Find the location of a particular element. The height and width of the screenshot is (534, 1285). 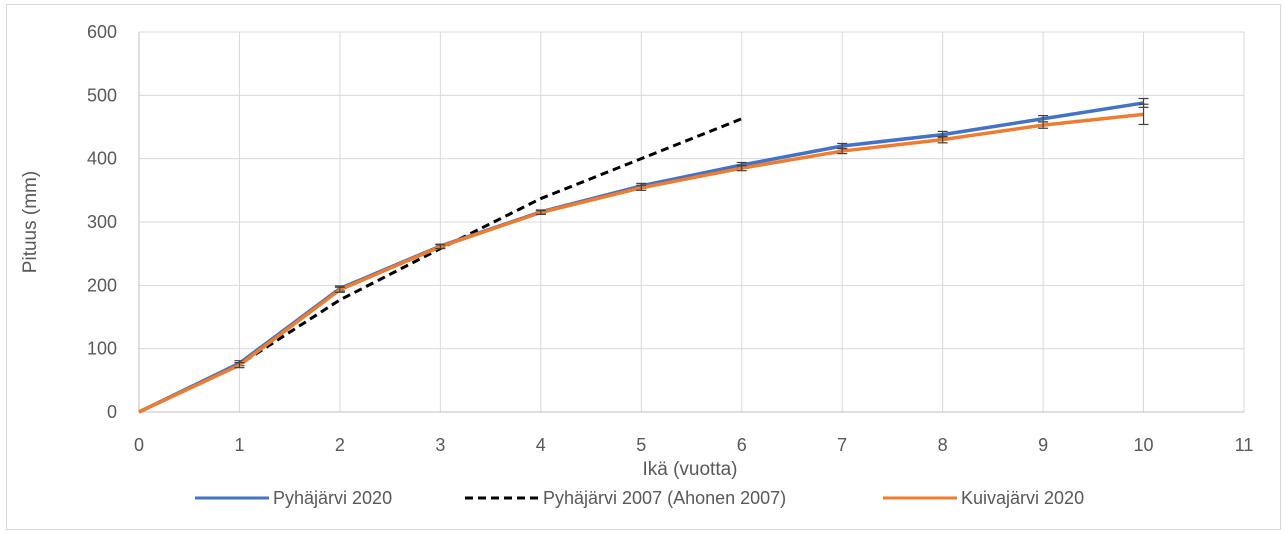

x-tick-label: 11 is located at coordinates (1244, 445).